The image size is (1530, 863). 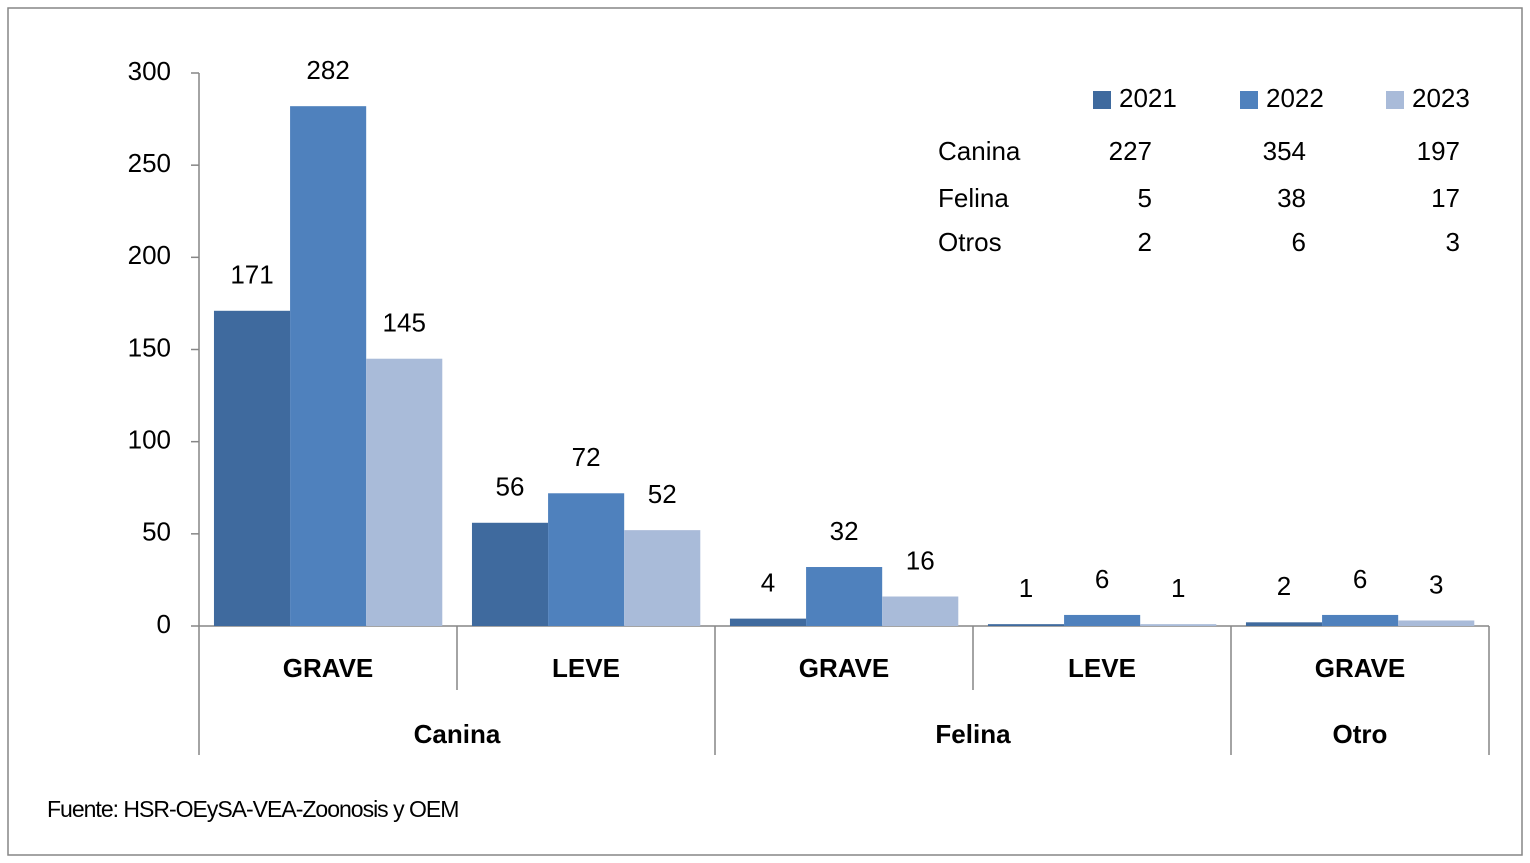 What do you see at coordinates (1453, 242) in the screenshot?
I see `table-cell: 3` at bounding box center [1453, 242].